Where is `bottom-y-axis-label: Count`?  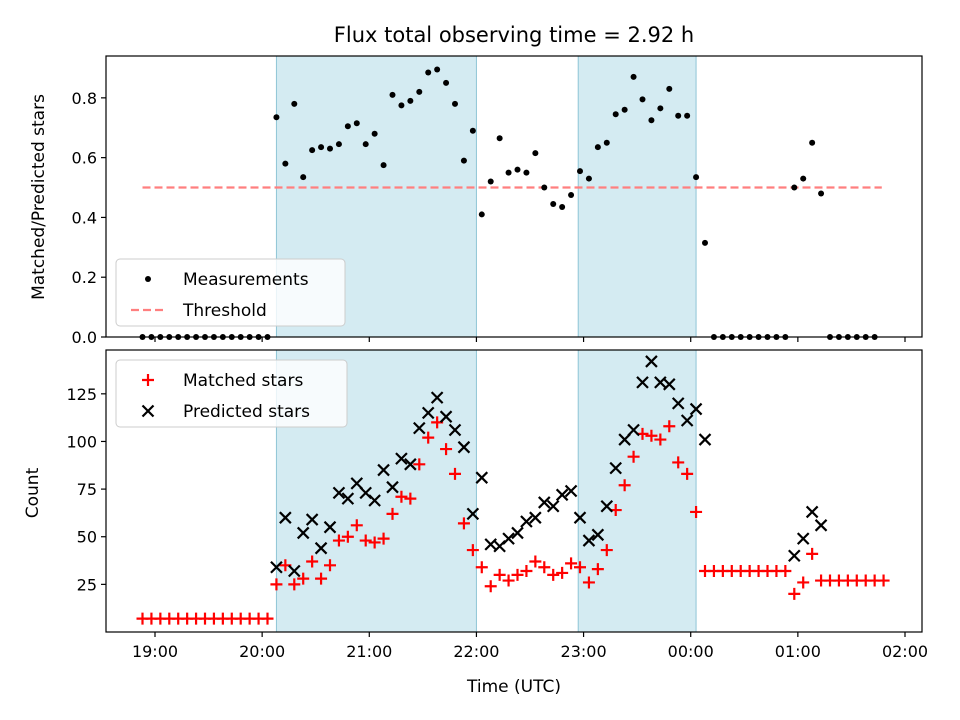 bottom-y-axis-label: Count is located at coordinates (33, 492).